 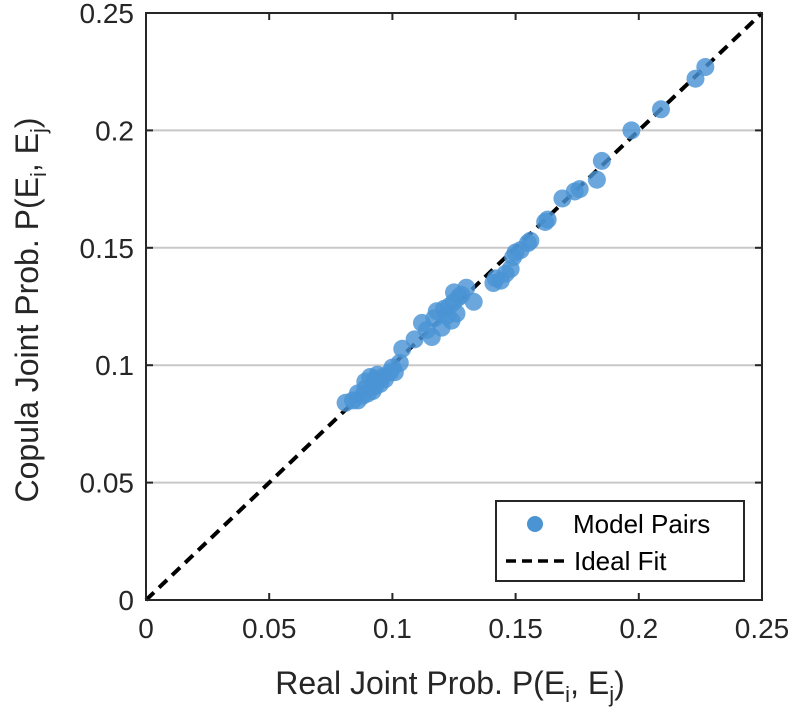 I want to click on y-tick-label-5: 0.25, so click(x=107, y=14).